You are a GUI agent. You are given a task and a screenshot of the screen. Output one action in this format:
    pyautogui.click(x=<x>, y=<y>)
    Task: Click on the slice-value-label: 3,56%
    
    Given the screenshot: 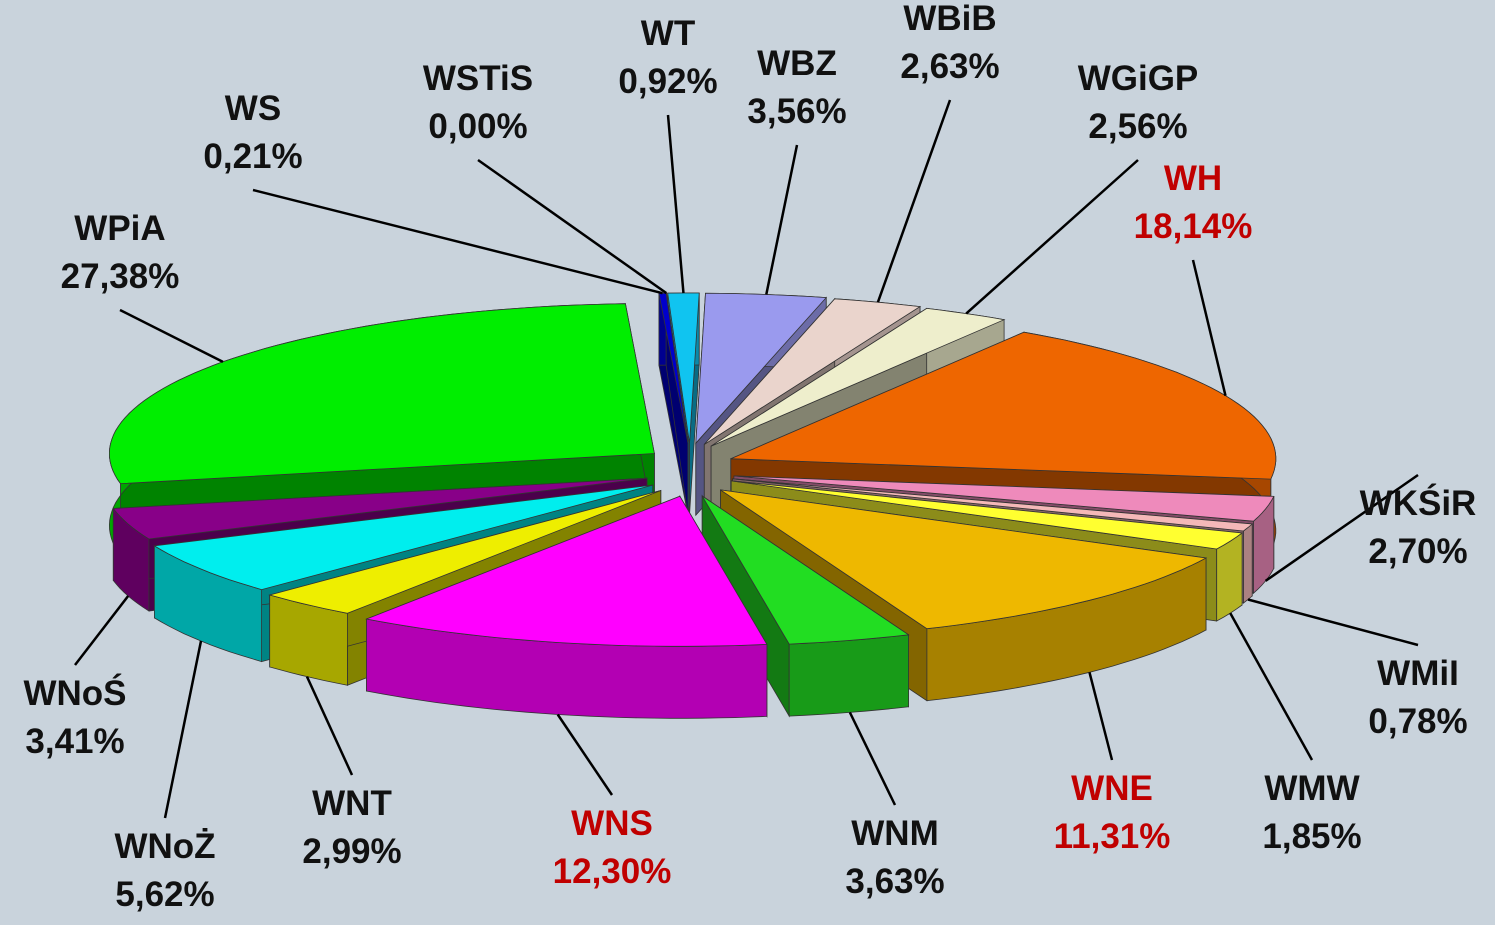 What is the action you would take?
    pyautogui.click(x=796, y=111)
    